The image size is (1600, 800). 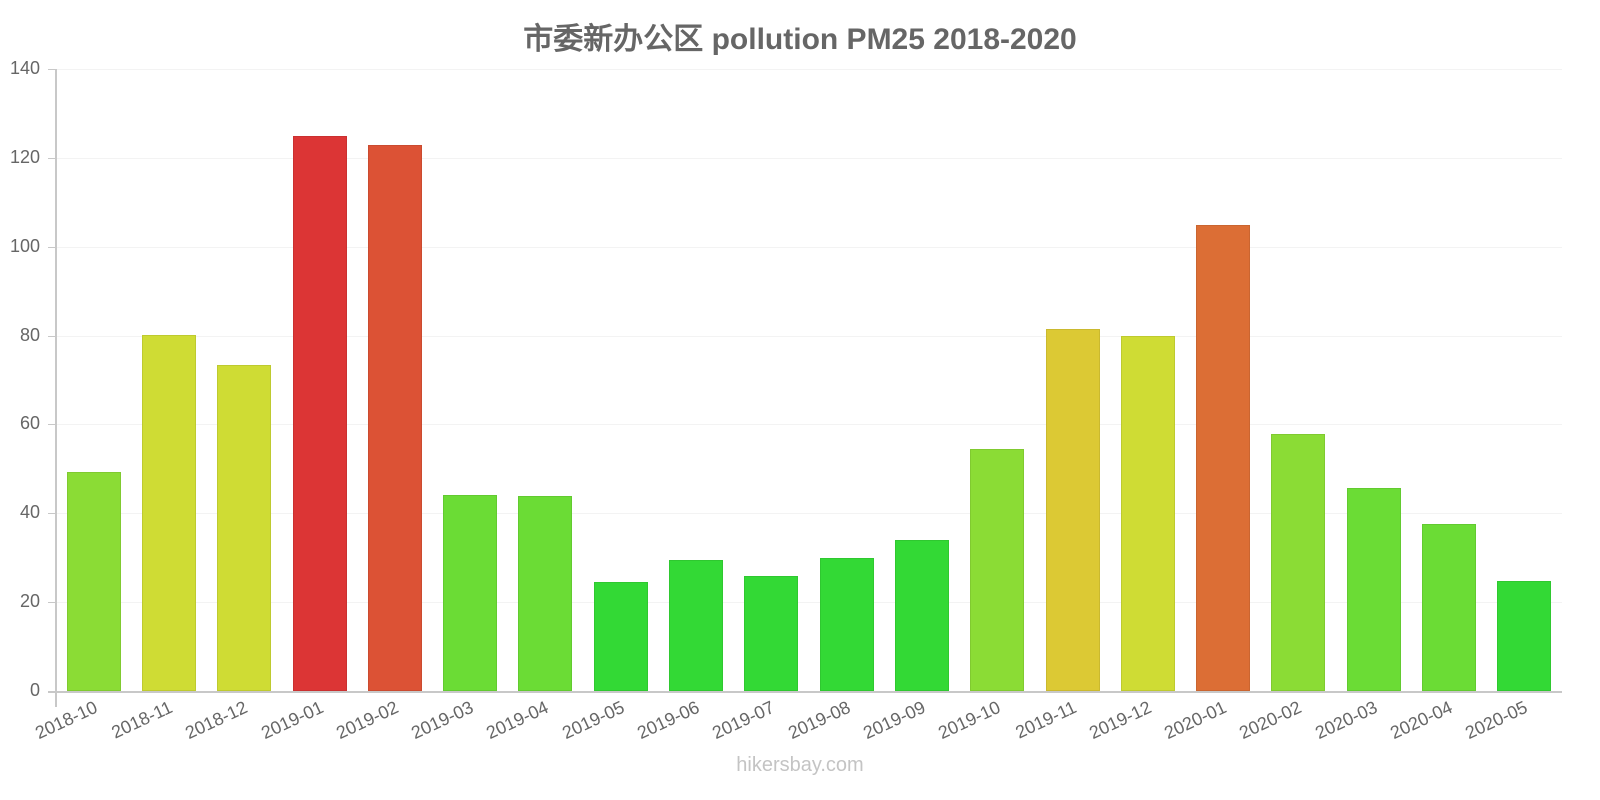 I want to click on x-axis, so click(x=805, y=692).